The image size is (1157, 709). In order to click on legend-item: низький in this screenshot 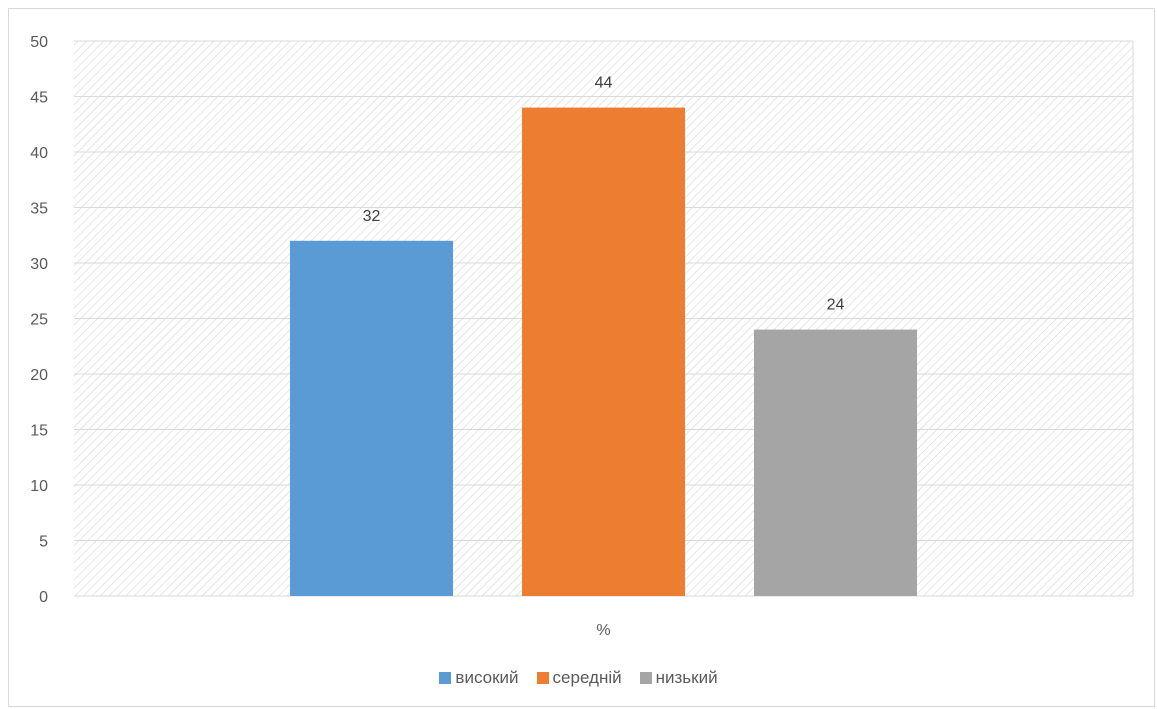, I will do `click(678, 678)`.